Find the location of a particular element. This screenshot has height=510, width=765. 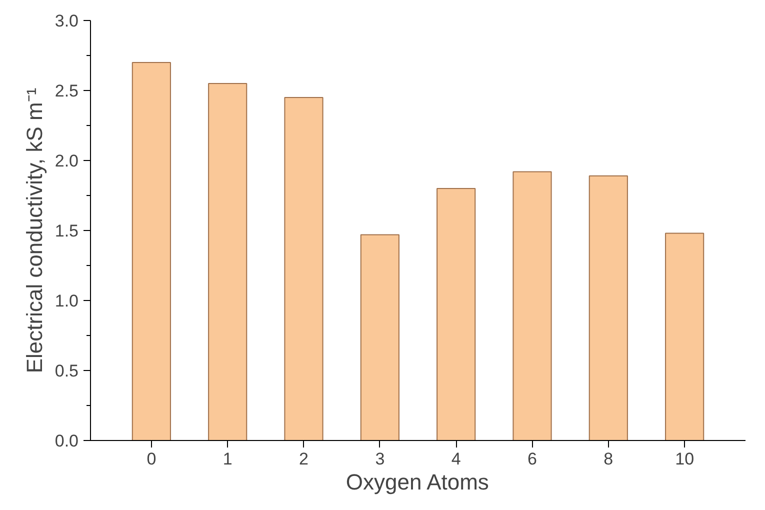

y-axis-title: Electrical conductivity, kS m⁻¹ is located at coordinates (34, 231).